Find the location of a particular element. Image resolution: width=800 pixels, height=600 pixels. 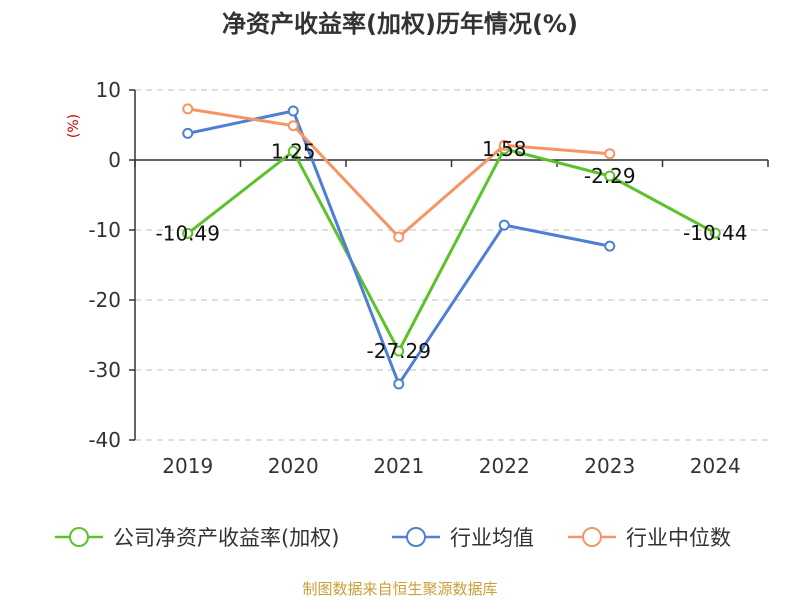

y-tick-label: 10 is located at coordinates (108, 90).